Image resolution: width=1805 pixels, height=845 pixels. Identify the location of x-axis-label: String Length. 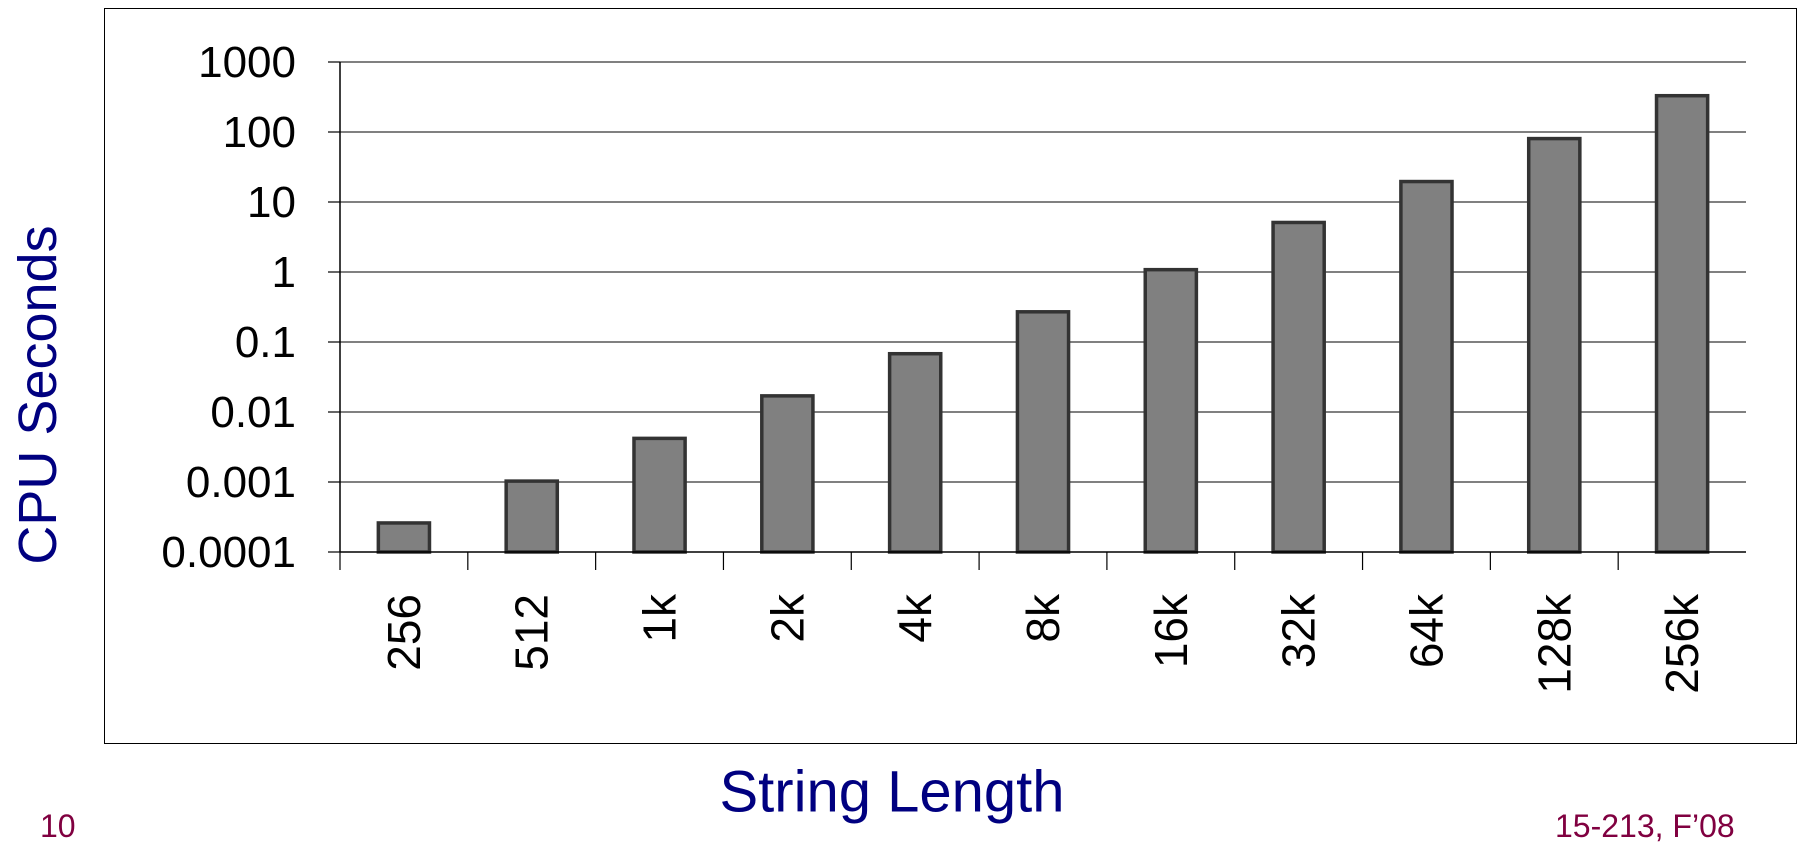
(892, 792).